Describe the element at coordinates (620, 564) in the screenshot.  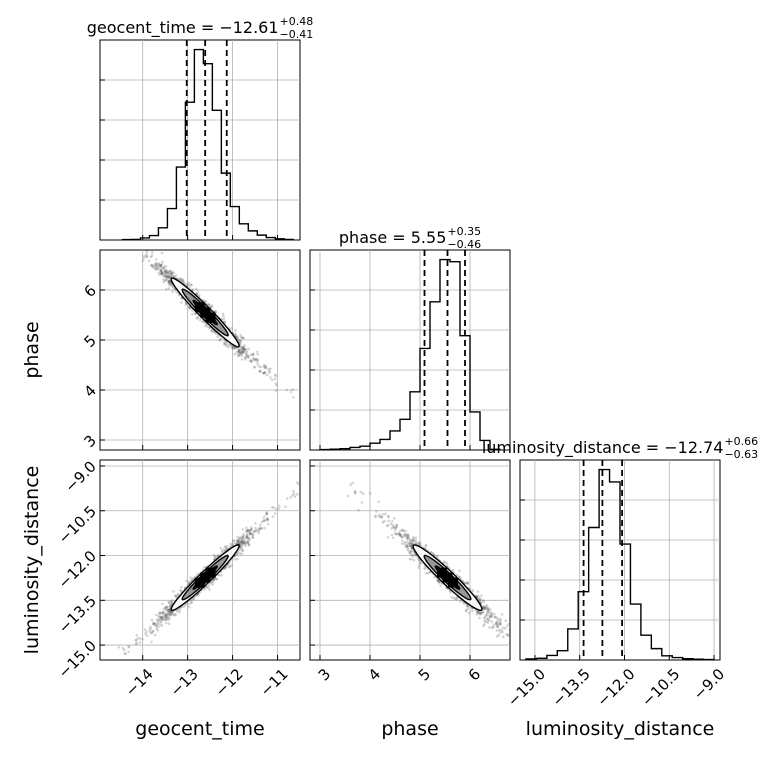
I see `histogram-step-luminosity_distance` at that location.